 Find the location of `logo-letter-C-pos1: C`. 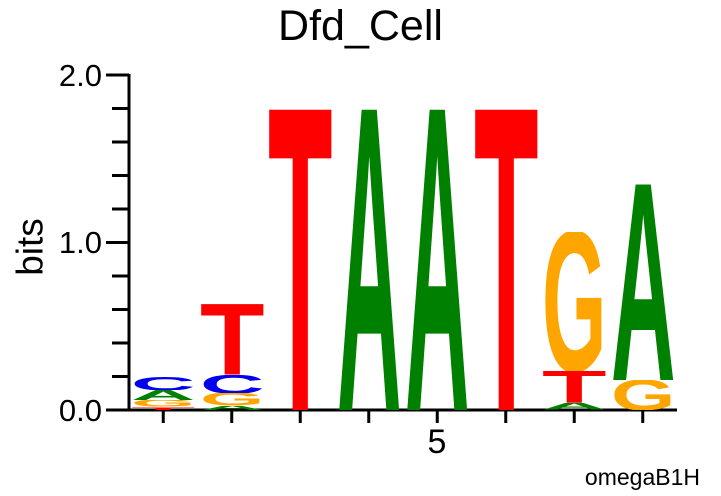

logo-letter-C-pos1: C is located at coordinates (163, 383).